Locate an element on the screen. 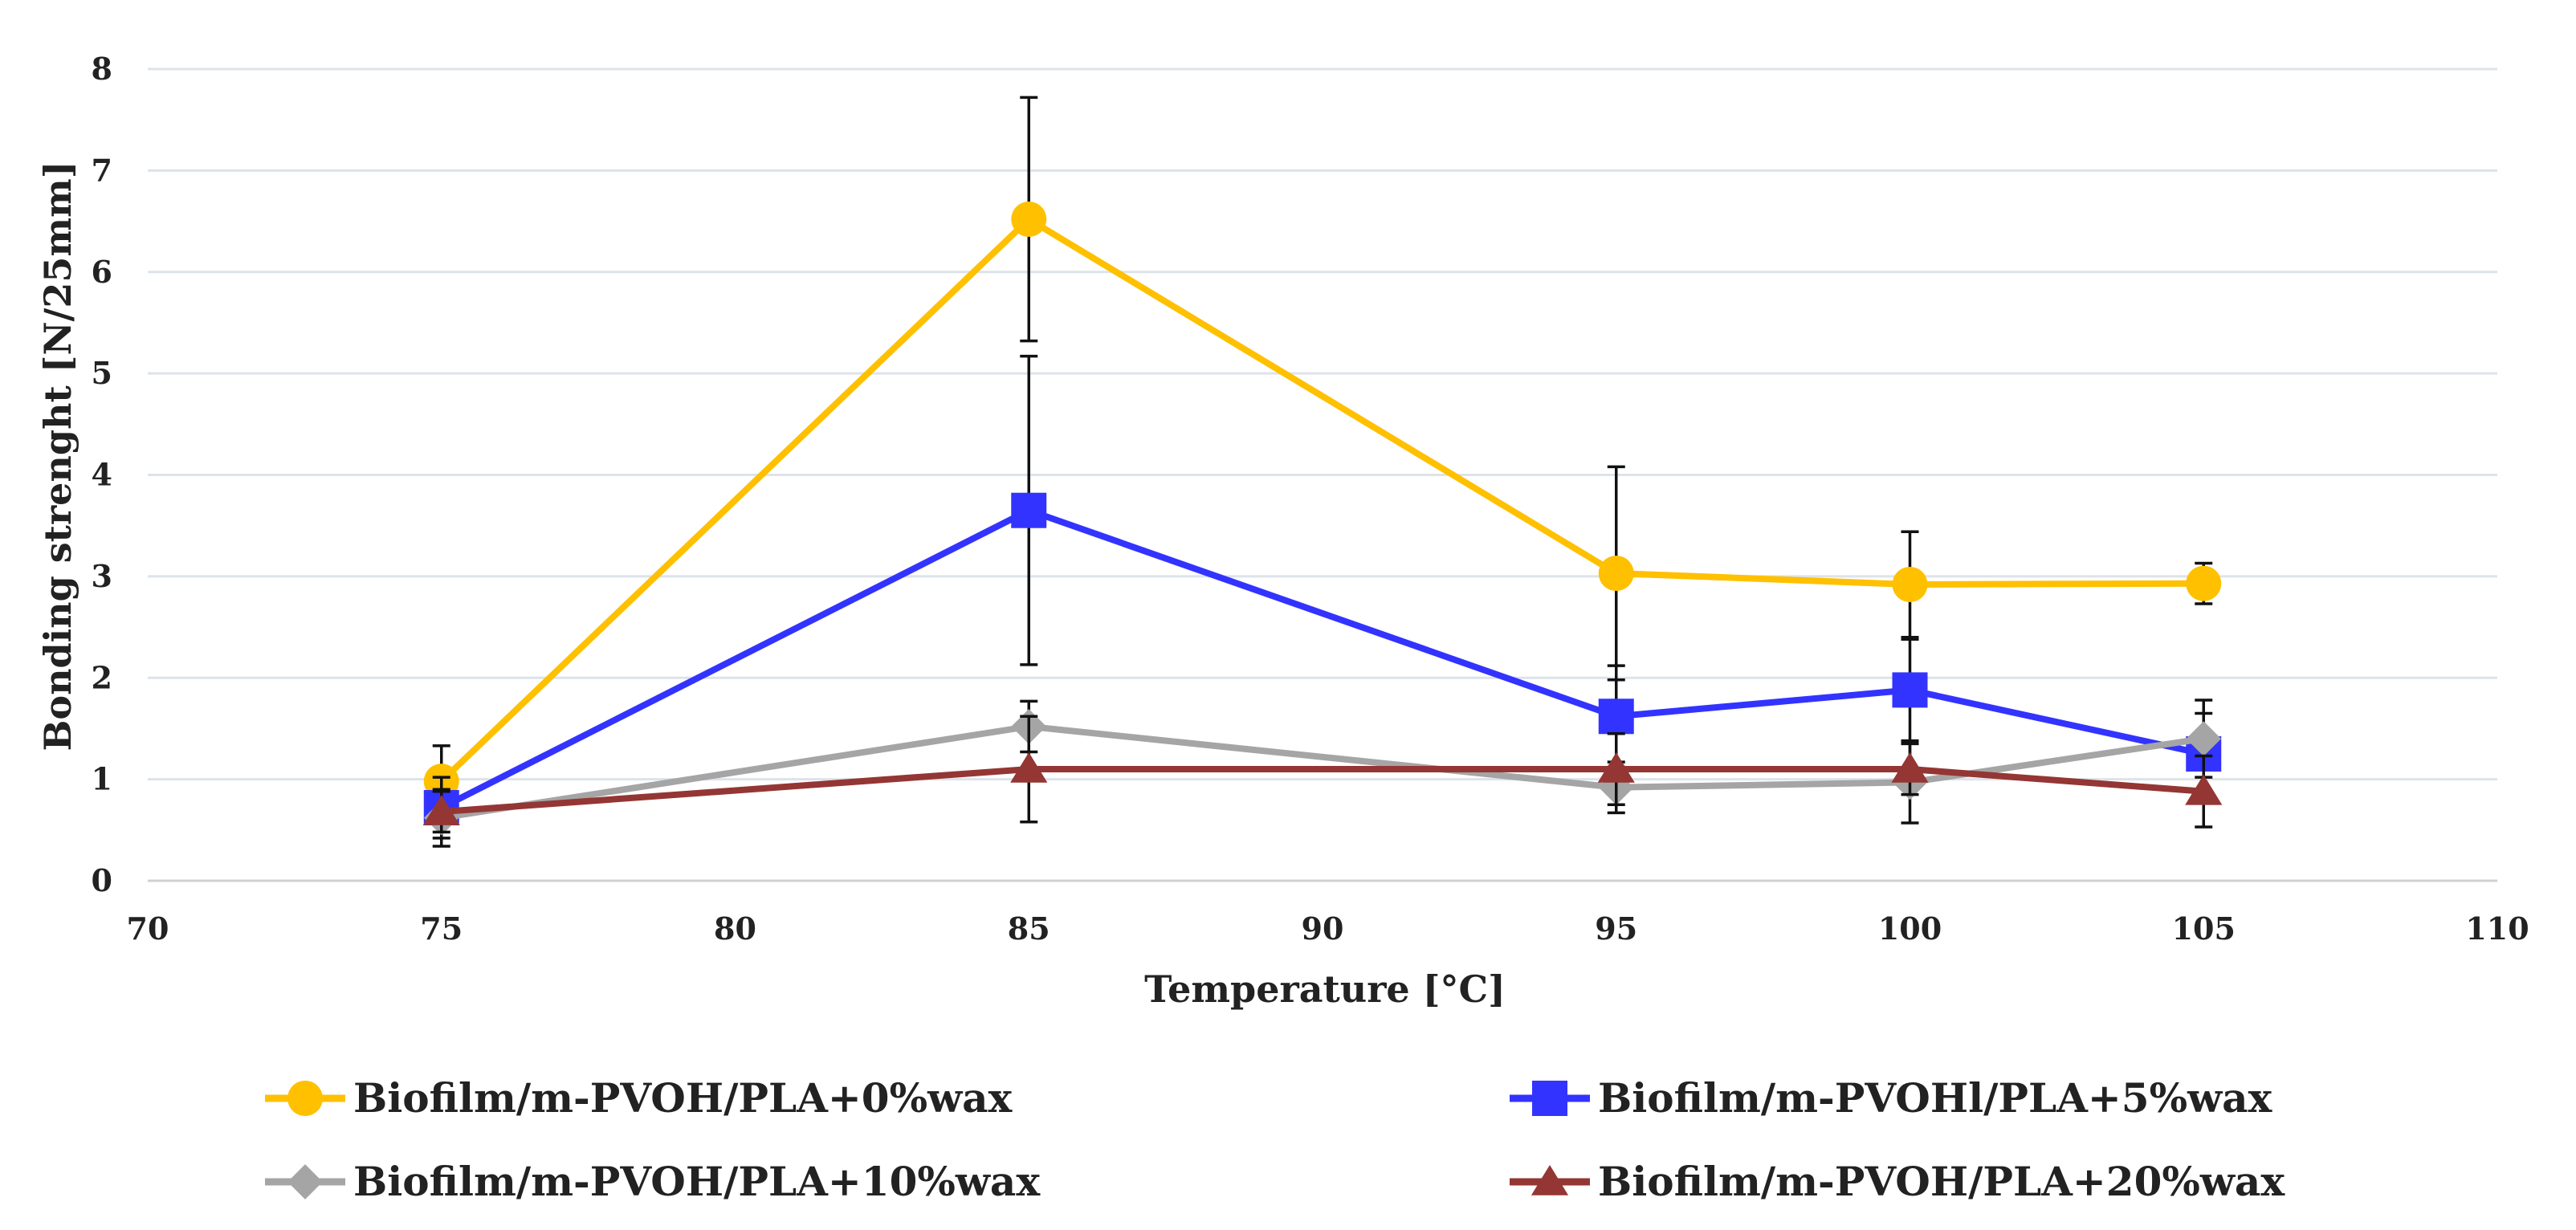 The width and height of the screenshot is (2576, 1230). x-tick-label: 110 is located at coordinates (2497, 928).